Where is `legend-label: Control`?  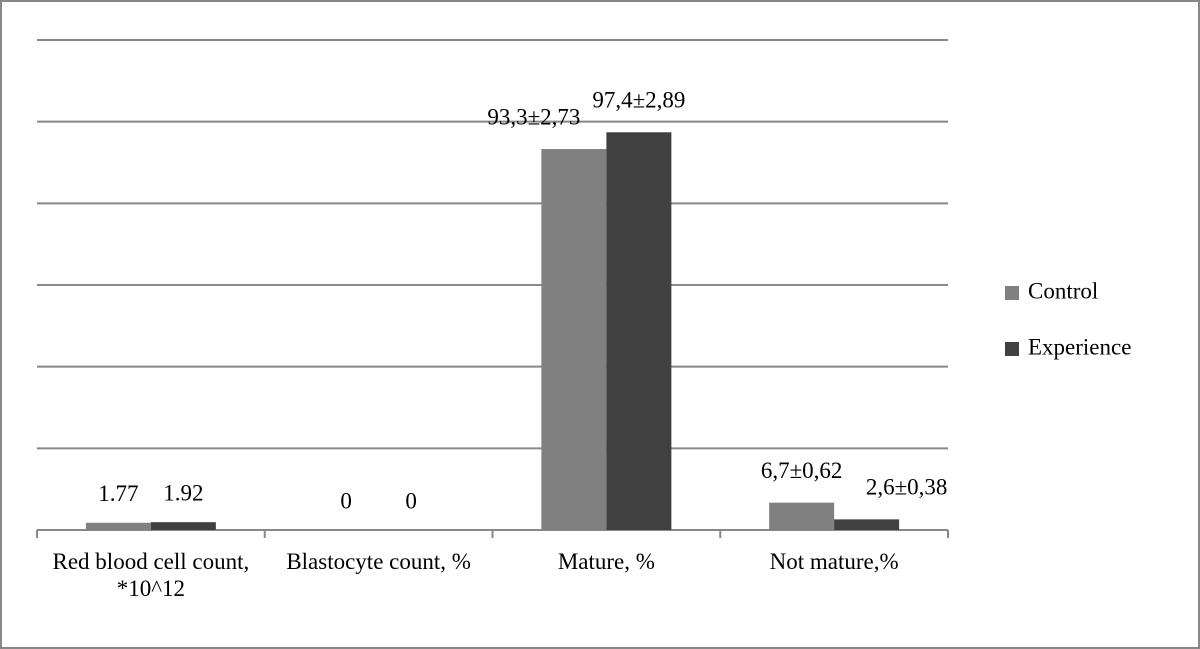 legend-label: Control is located at coordinates (1063, 290).